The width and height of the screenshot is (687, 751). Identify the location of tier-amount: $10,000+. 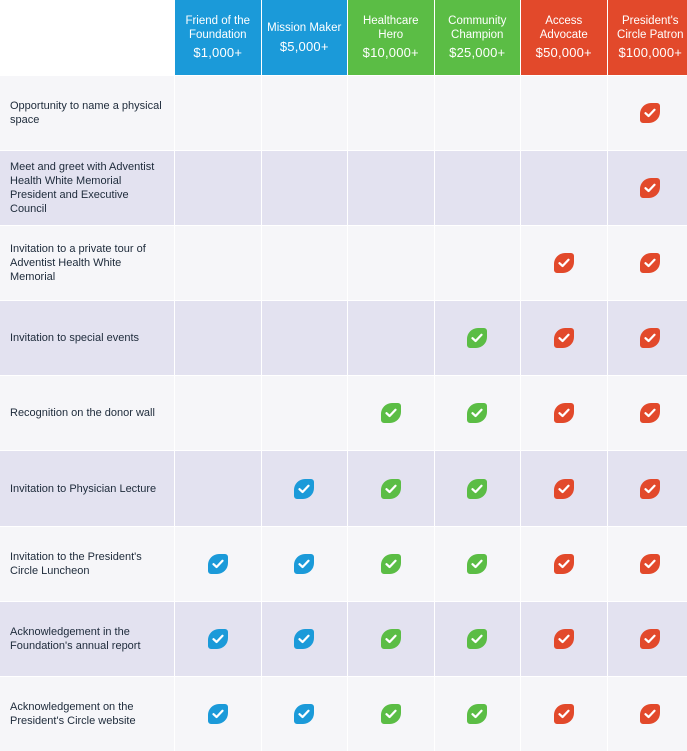
(391, 53).